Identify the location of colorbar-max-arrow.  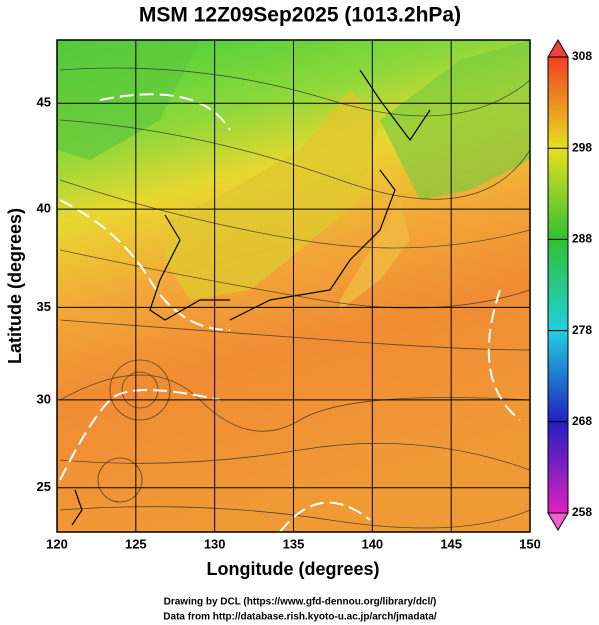
(558, 48).